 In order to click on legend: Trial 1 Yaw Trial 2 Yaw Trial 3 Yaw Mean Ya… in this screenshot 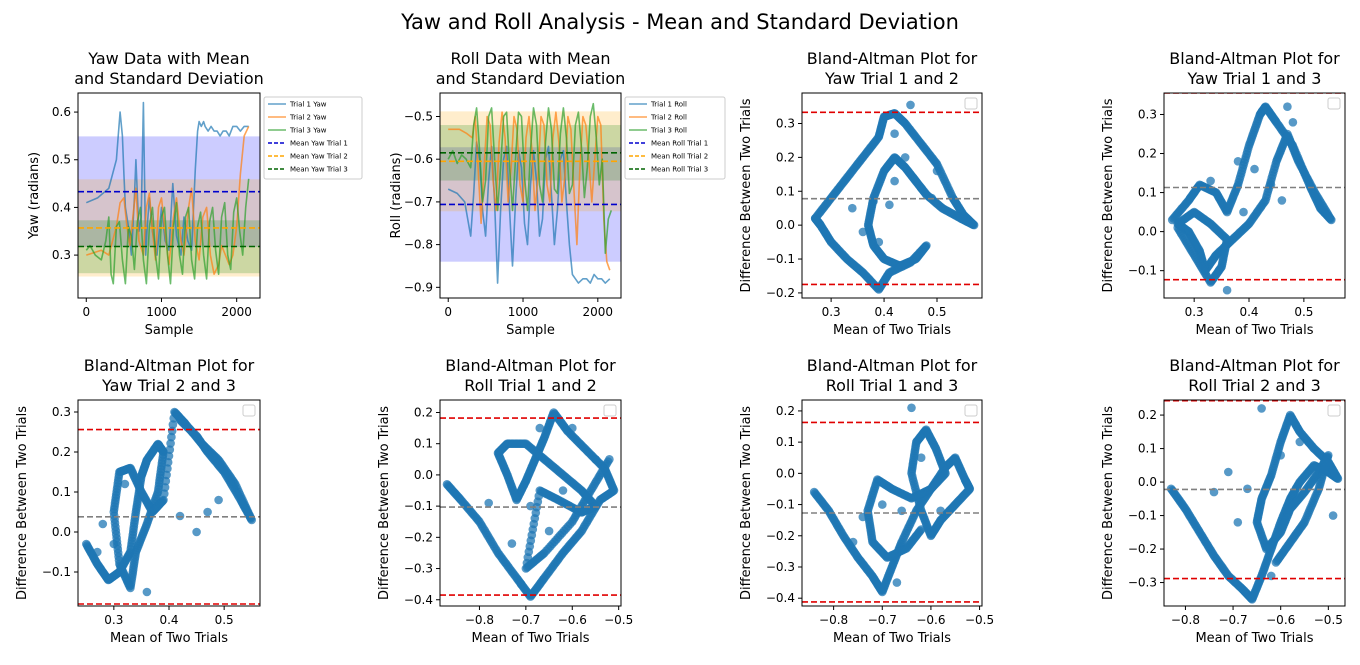, I will do `click(313, 138)`.